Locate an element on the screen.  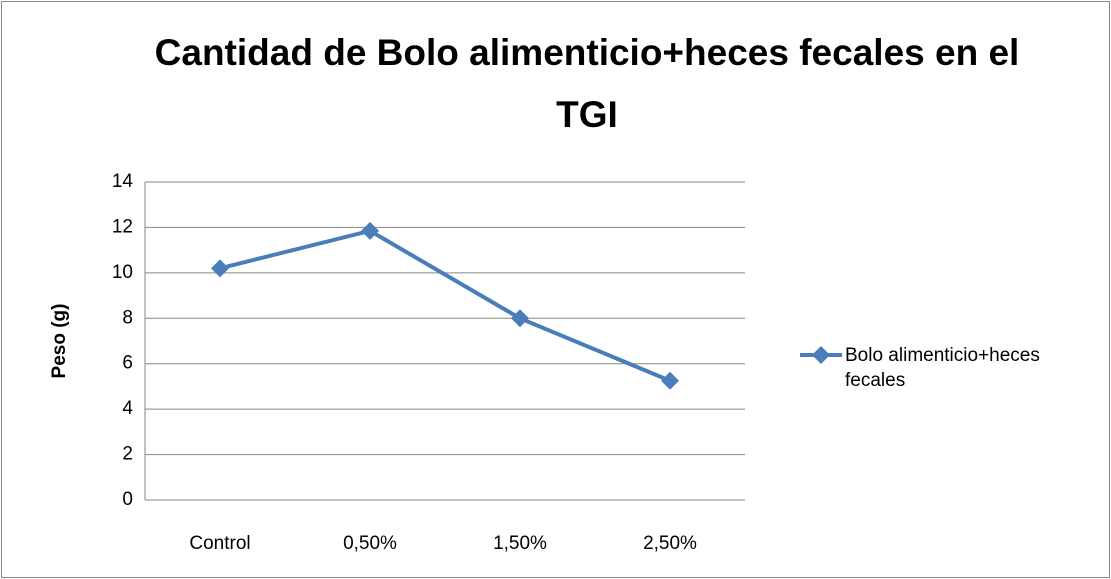
series-line is located at coordinates (445, 305).